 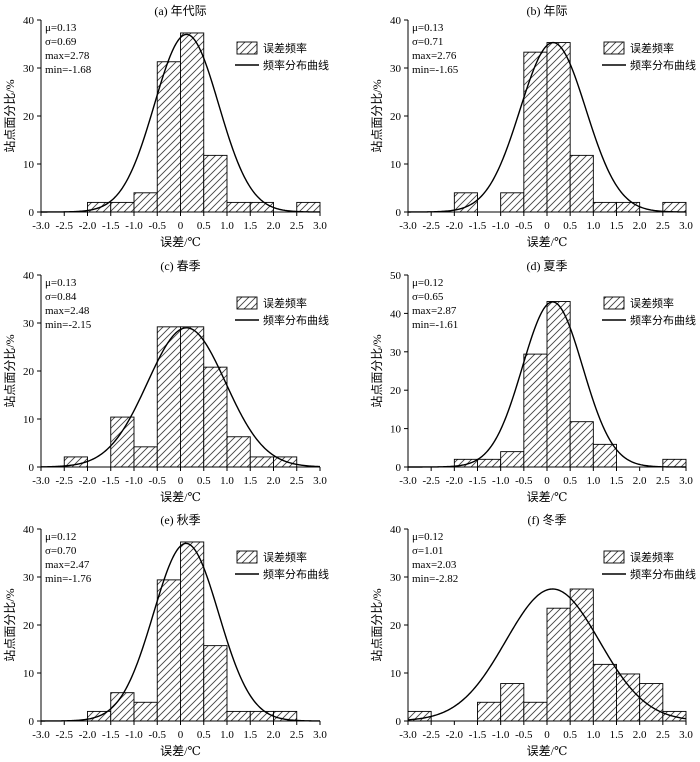 What do you see at coordinates (427, 551) in the screenshot?
I see `stat-label: σ=1.01` at bounding box center [427, 551].